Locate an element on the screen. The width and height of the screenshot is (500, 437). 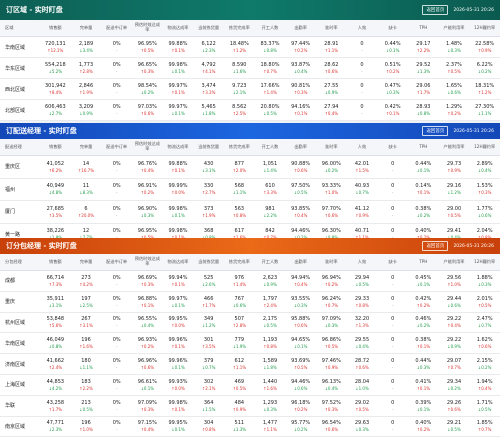
value: 83.37% is located at coordinates (270, 44).